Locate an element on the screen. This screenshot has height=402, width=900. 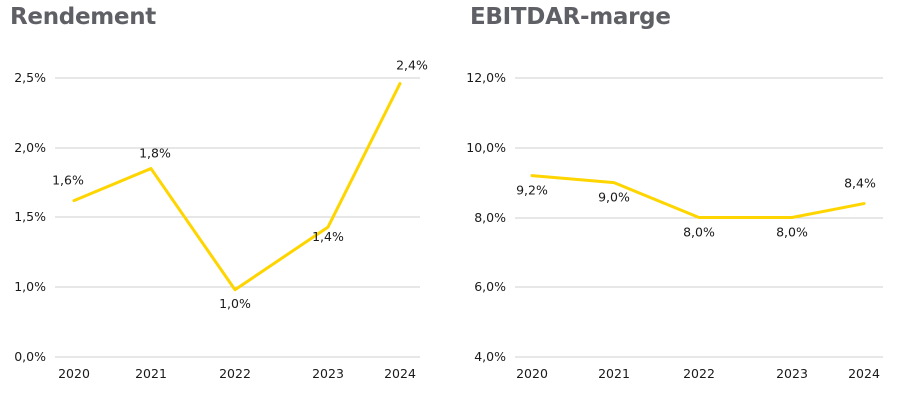
data-label: 1,4% is located at coordinates (328, 236).